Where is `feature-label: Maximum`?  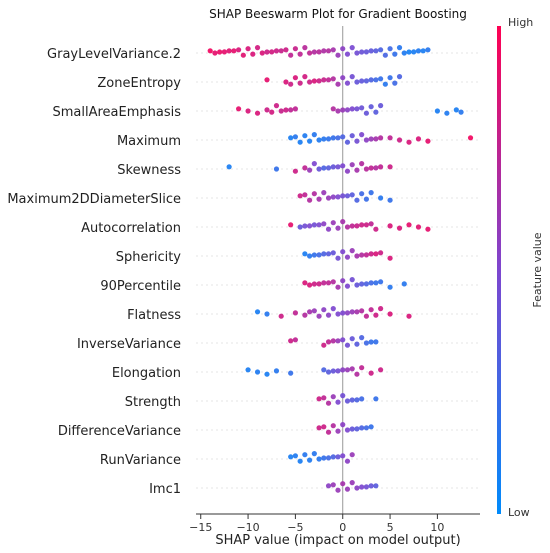 feature-label: Maximum is located at coordinates (149, 141).